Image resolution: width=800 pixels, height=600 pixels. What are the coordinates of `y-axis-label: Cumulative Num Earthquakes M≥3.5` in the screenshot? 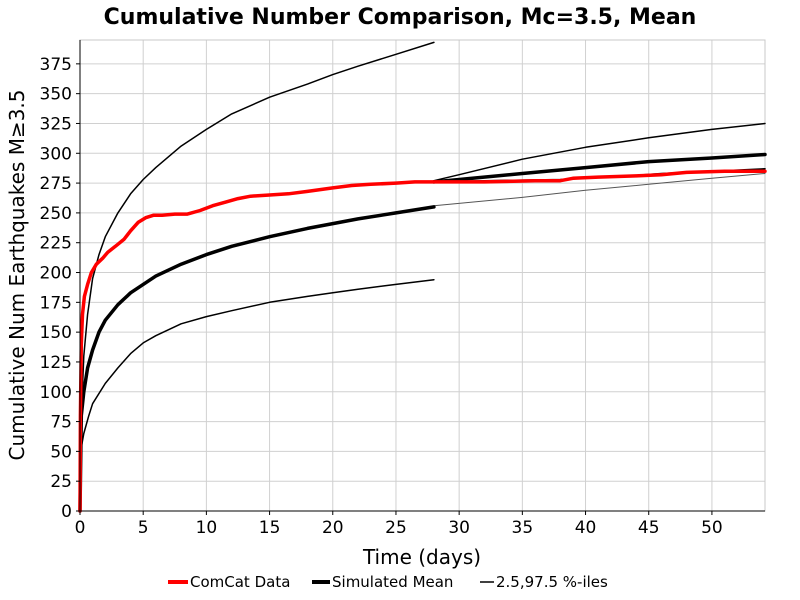 It's located at (17, 274).